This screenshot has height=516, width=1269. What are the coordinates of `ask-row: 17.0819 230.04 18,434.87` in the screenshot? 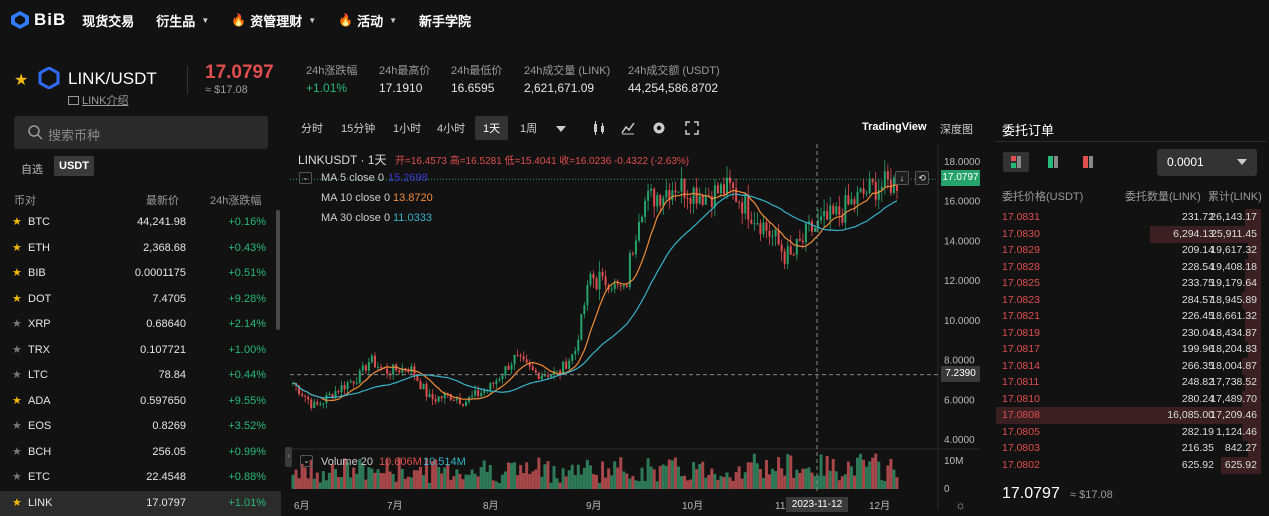 It's located at (1128, 333).